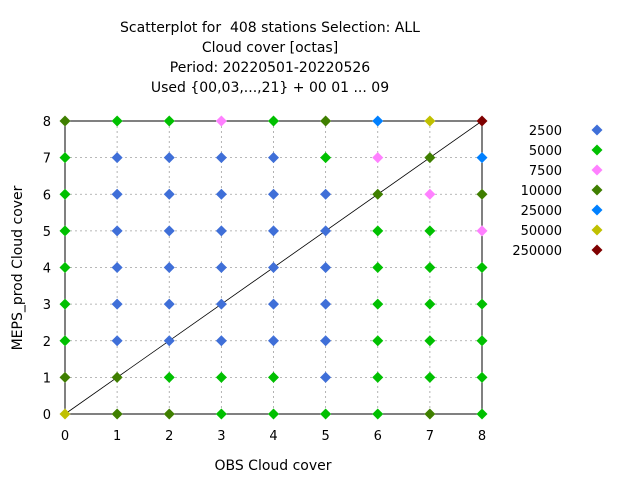  I want to click on chart-title-line-4: Used {00,03,...,21} + 00 01 ... 09, so click(270, 88).